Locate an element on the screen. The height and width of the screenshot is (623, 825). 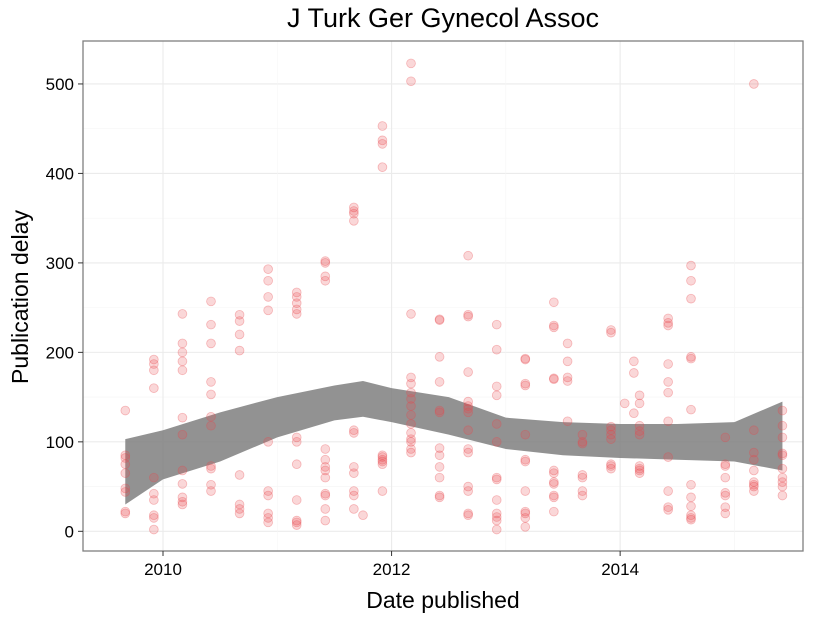
x-tick-label: 2010 is located at coordinates (163, 569).